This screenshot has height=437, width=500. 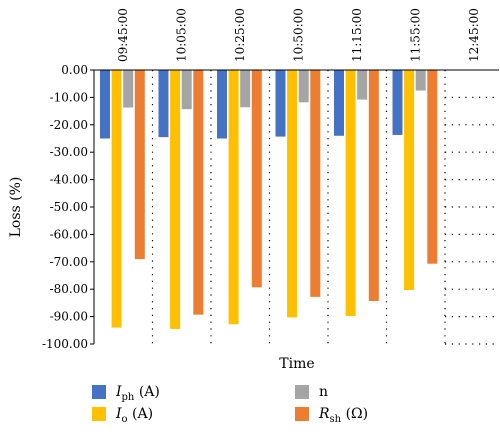 I want to click on y-tick-label: 0.00, so click(x=74, y=70).